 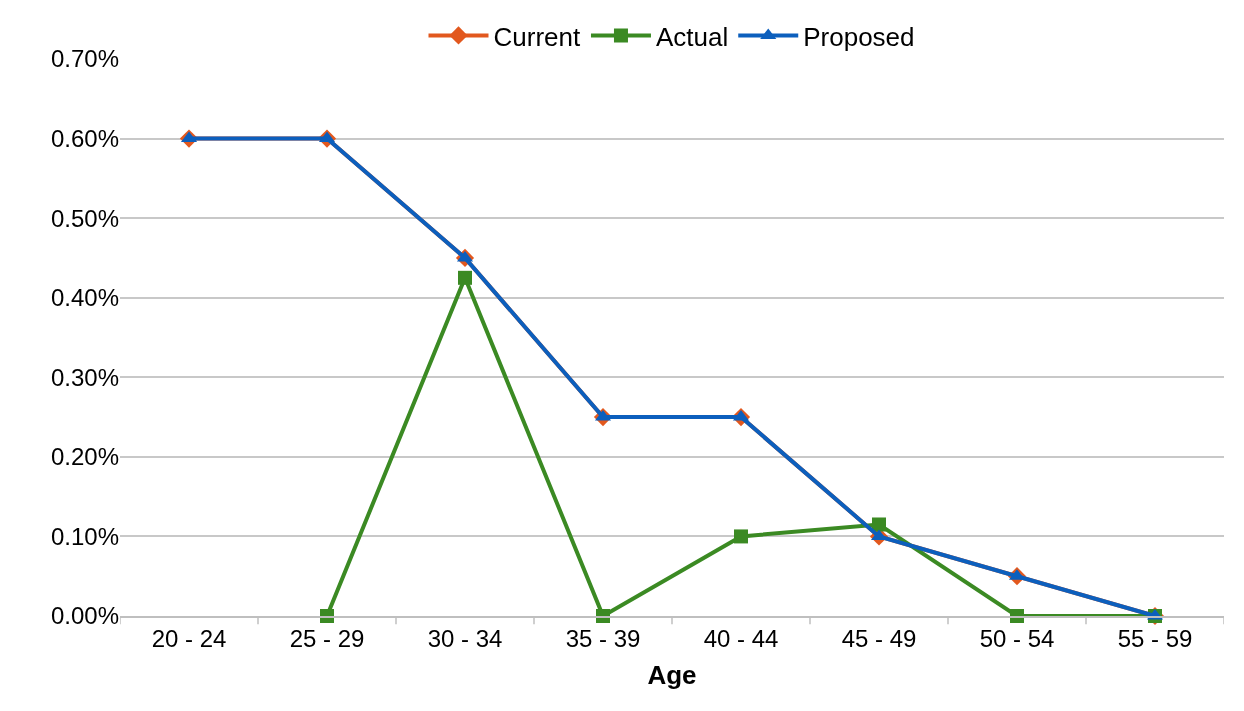 What do you see at coordinates (537, 36) in the screenshot?
I see `legend-label: Current` at bounding box center [537, 36].